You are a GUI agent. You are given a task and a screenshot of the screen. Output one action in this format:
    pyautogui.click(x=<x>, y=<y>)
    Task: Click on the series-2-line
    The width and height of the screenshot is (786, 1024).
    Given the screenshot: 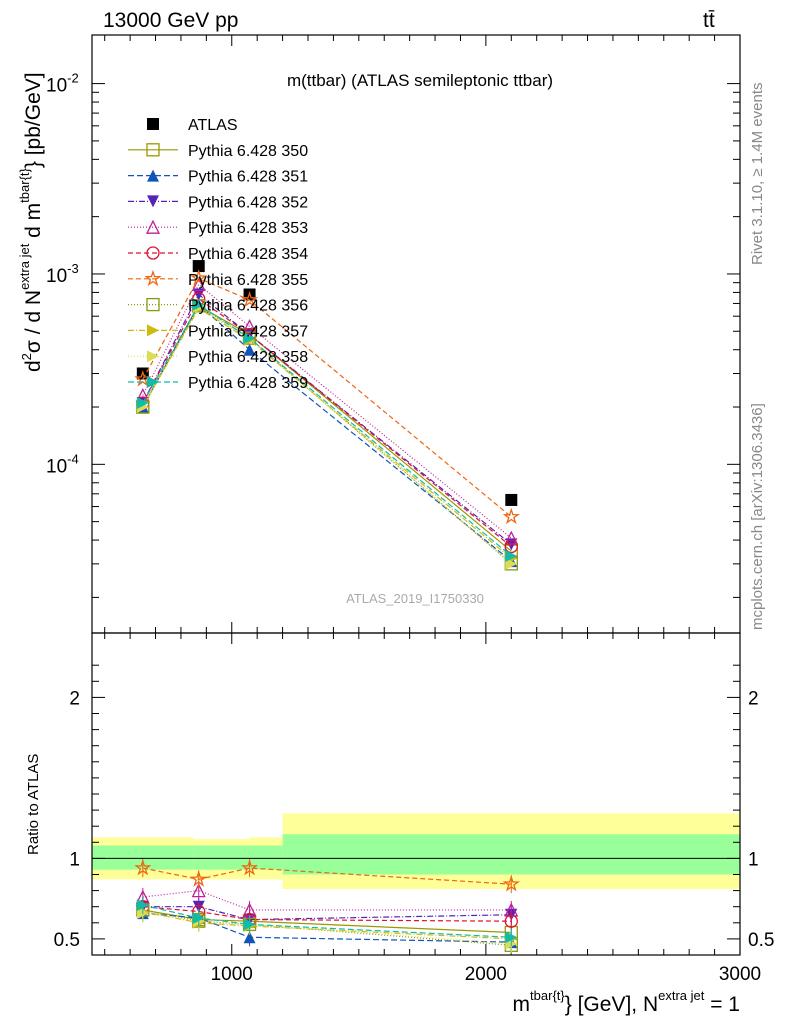 What is the action you would take?
    pyautogui.click(x=327, y=432)
    